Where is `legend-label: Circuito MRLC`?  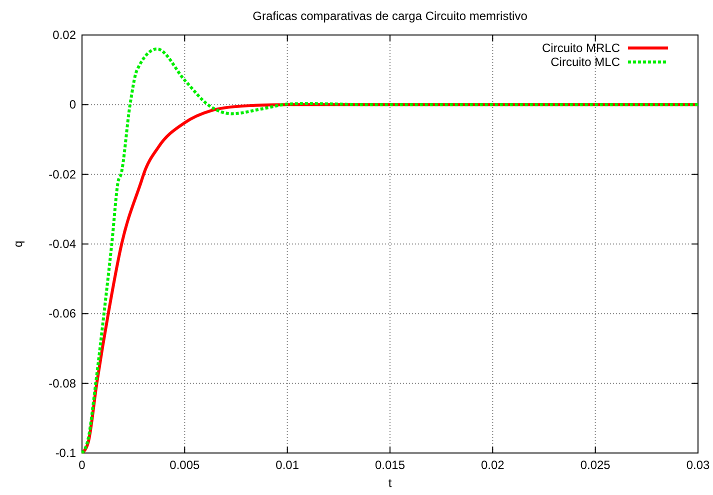
legend-label: Circuito MRLC is located at coordinates (581, 48).